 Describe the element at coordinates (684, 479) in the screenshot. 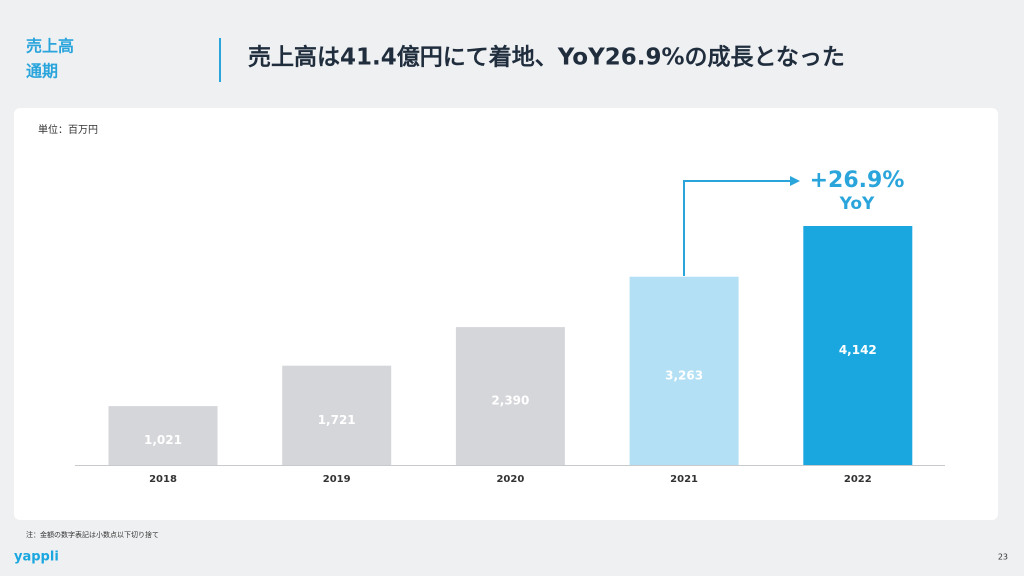

I see `x-tick-label: 2021` at that location.